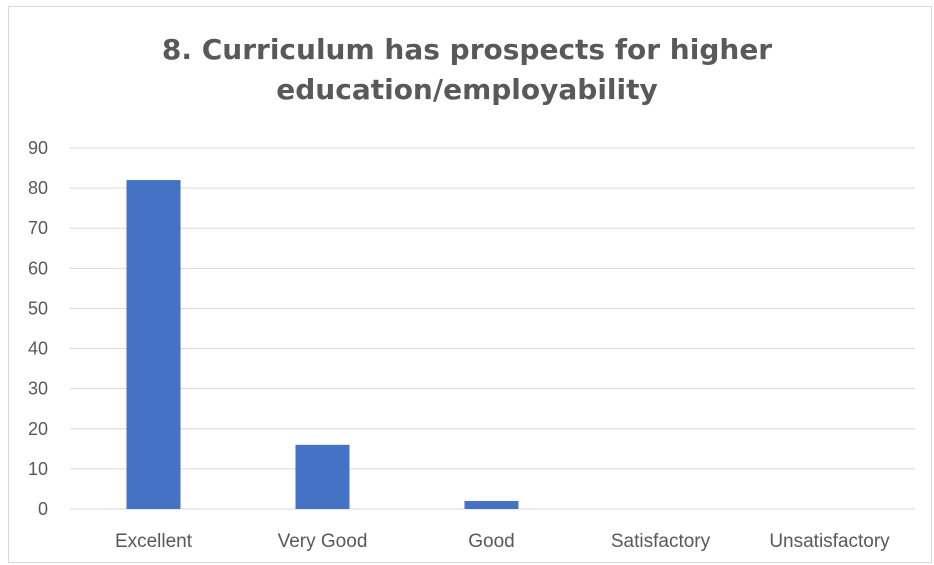  Describe the element at coordinates (38, 308) in the screenshot. I see `y-tick-label: 50` at that location.